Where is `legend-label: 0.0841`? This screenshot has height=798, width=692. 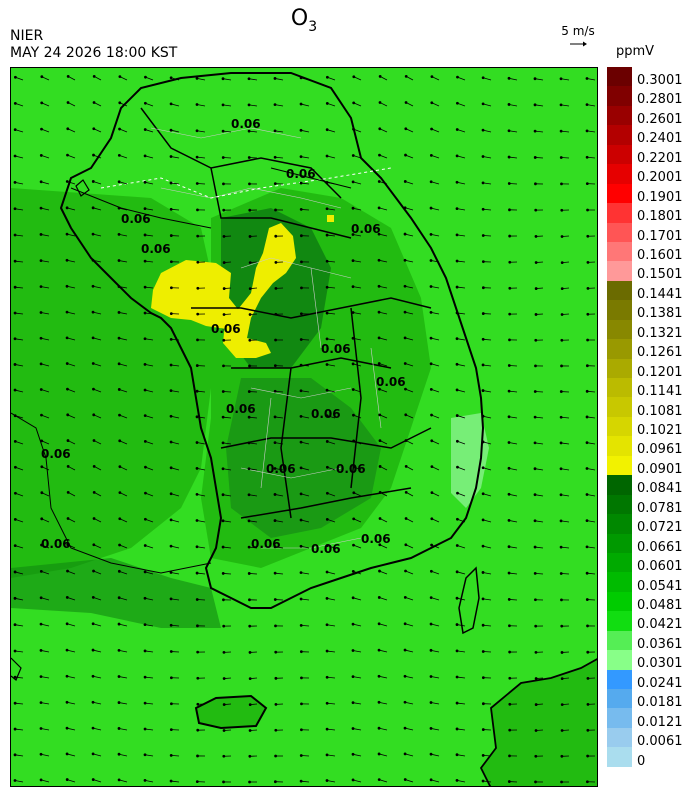
legend-label: 0.0841 is located at coordinates (660, 489).